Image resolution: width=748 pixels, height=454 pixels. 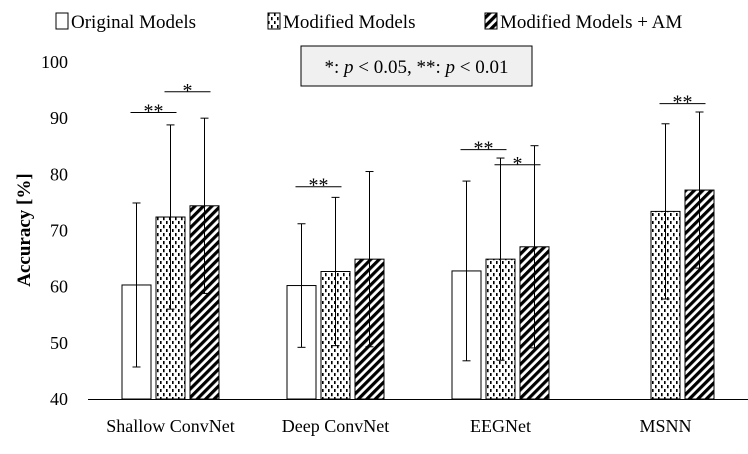 I want to click on y-tick-label: 70, so click(x=59, y=231).